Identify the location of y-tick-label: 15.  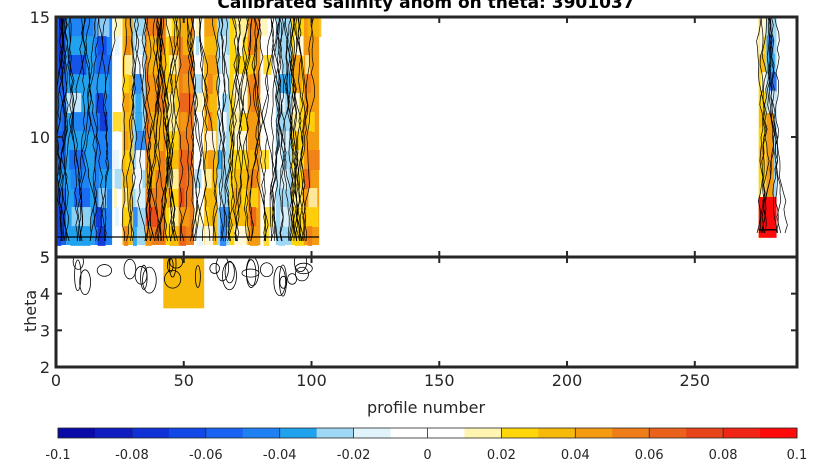
(40, 17).